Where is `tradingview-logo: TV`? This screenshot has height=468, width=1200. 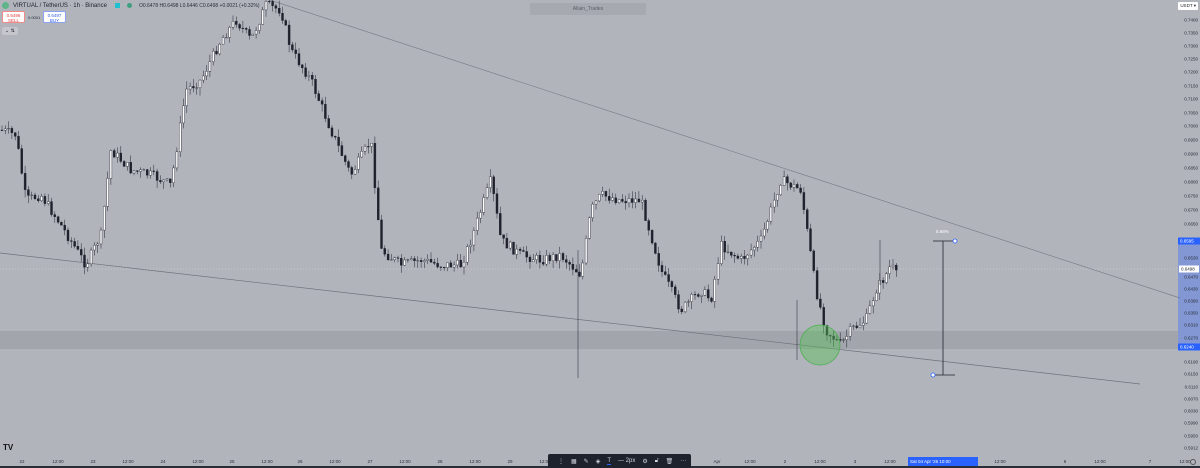 tradingview-logo: TV is located at coordinates (8, 447).